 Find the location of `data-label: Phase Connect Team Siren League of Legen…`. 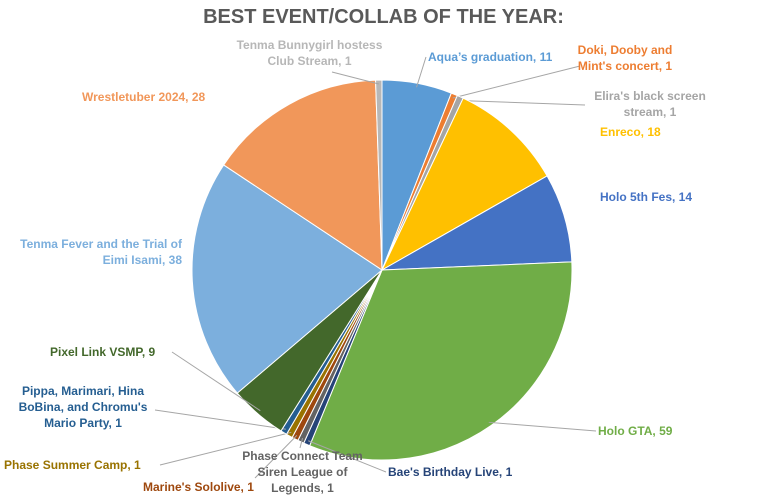

data-label: Phase Connect Team Siren League of Legen… is located at coordinates (302, 472).